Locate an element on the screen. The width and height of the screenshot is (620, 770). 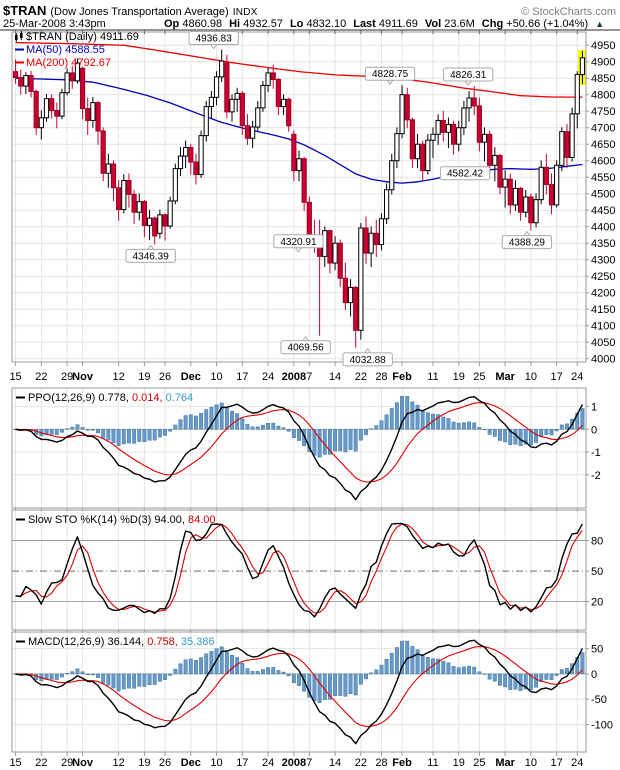
legend-symbol: $TRAN (Daily) 4911.69 is located at coordinates (82, 37).